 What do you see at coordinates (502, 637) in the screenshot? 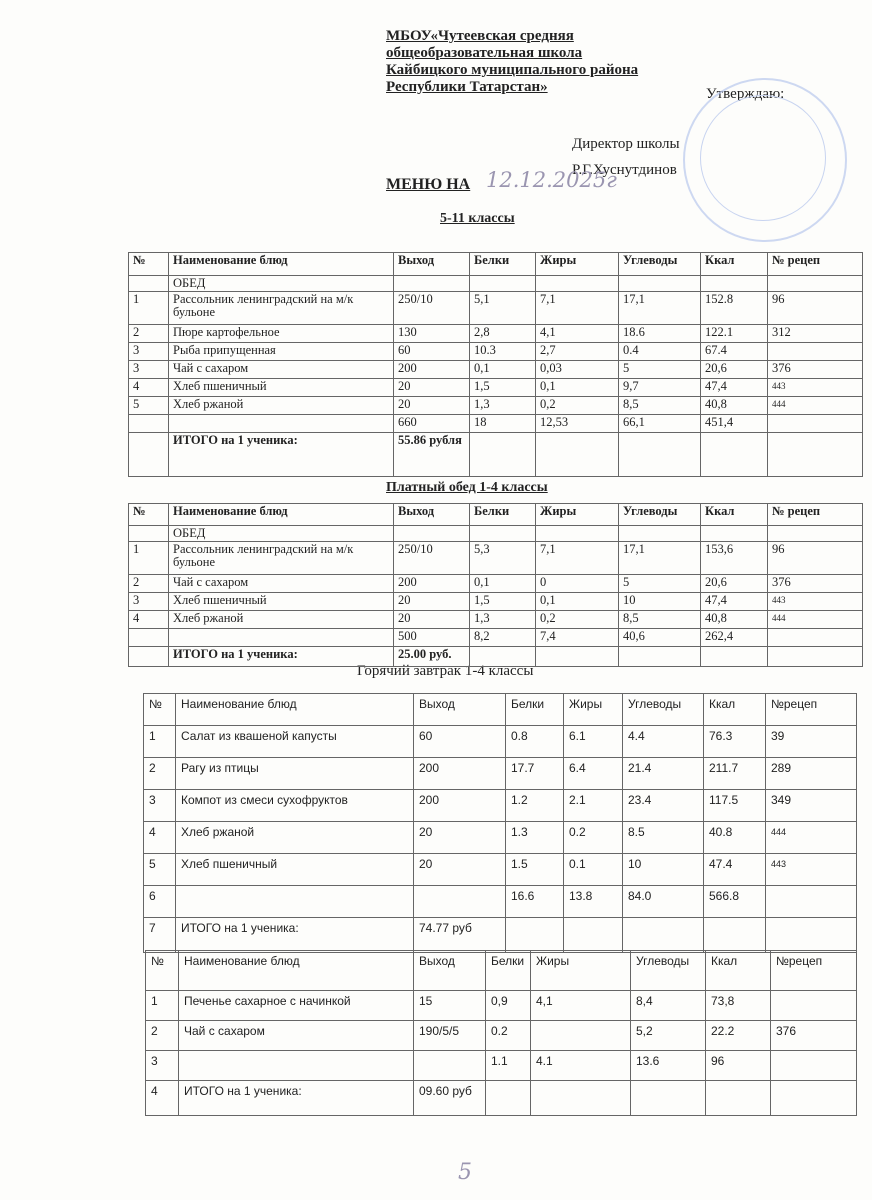
I see `table-cell: 8,2` at bounding box center [502, 637].